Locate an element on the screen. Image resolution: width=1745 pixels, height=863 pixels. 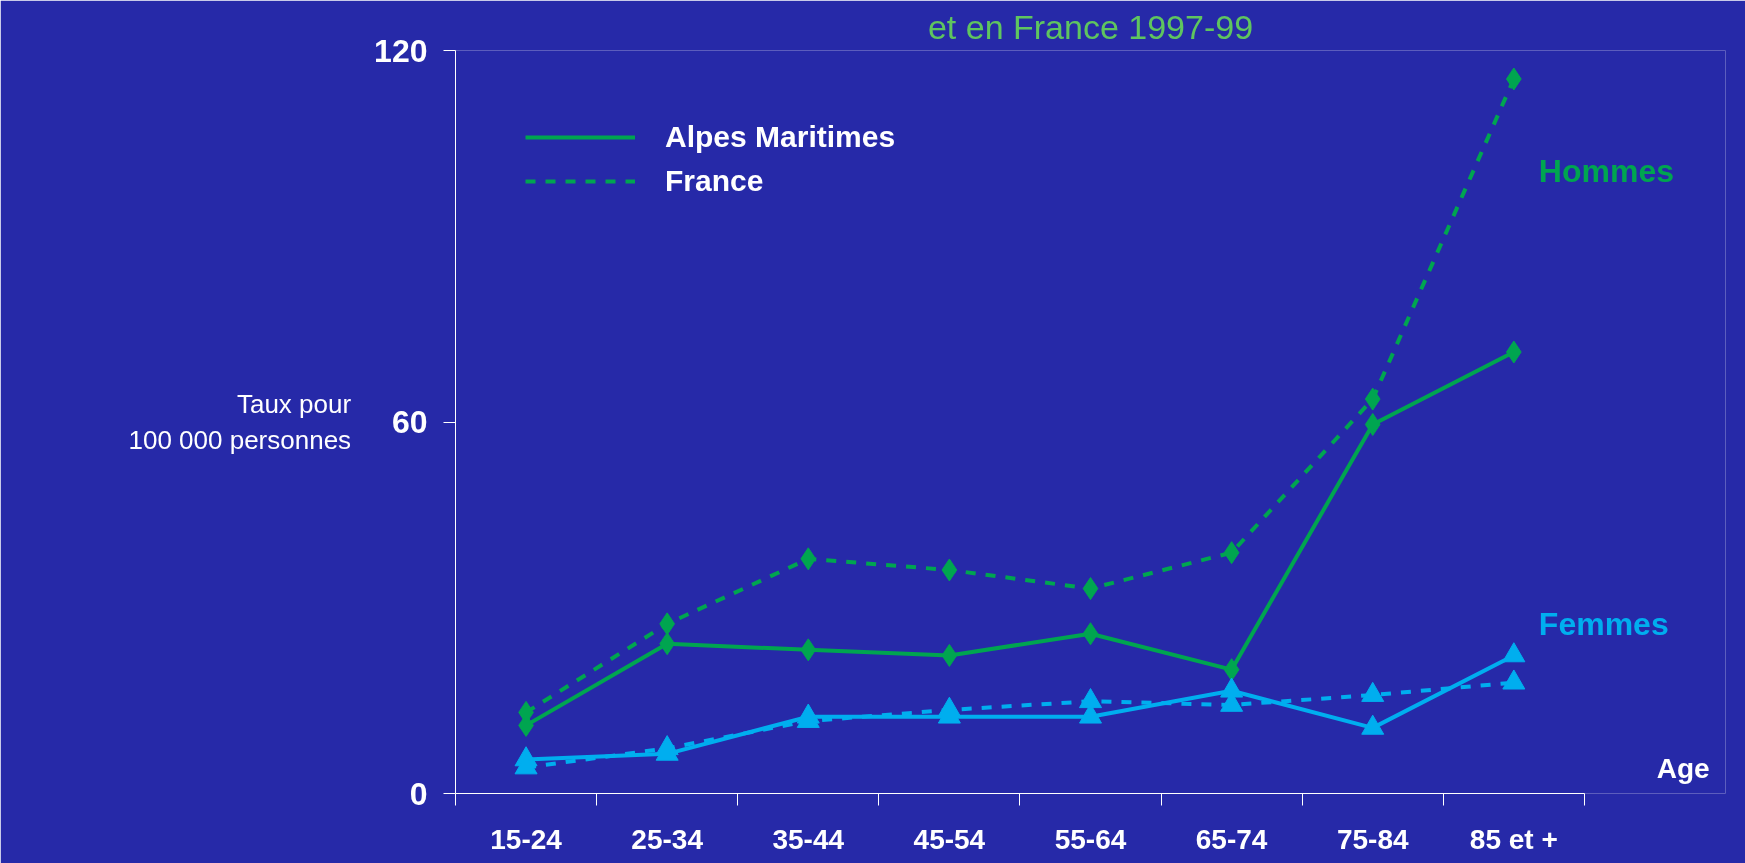
x-tick-label: 25-34 is located at coordinates (667, 839).